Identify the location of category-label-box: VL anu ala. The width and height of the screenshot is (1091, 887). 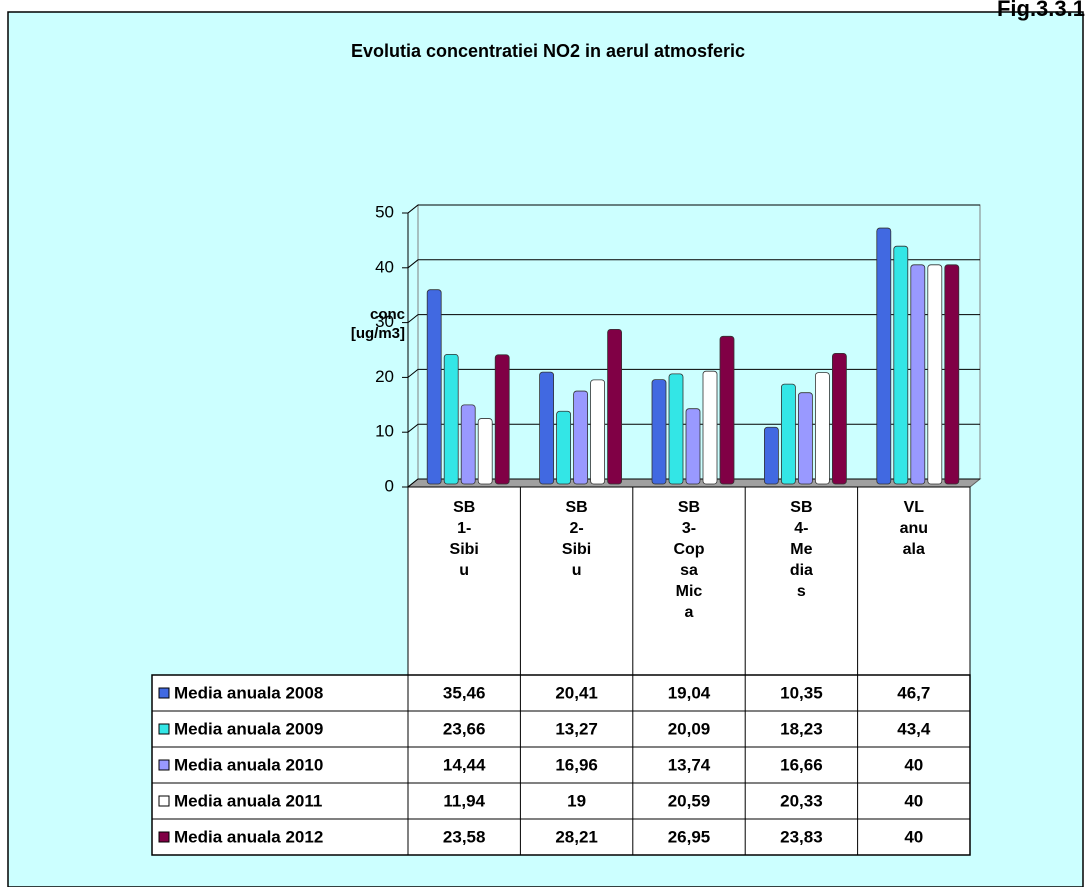
(914, 528).